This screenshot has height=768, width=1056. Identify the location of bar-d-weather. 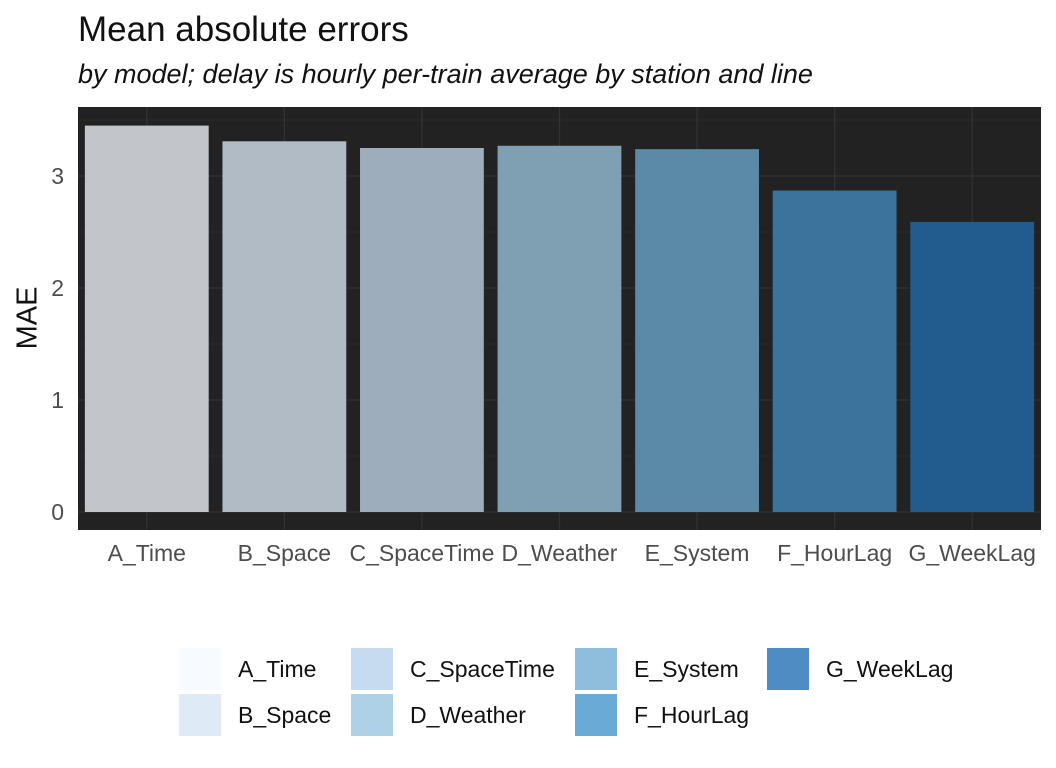
(559, 328).